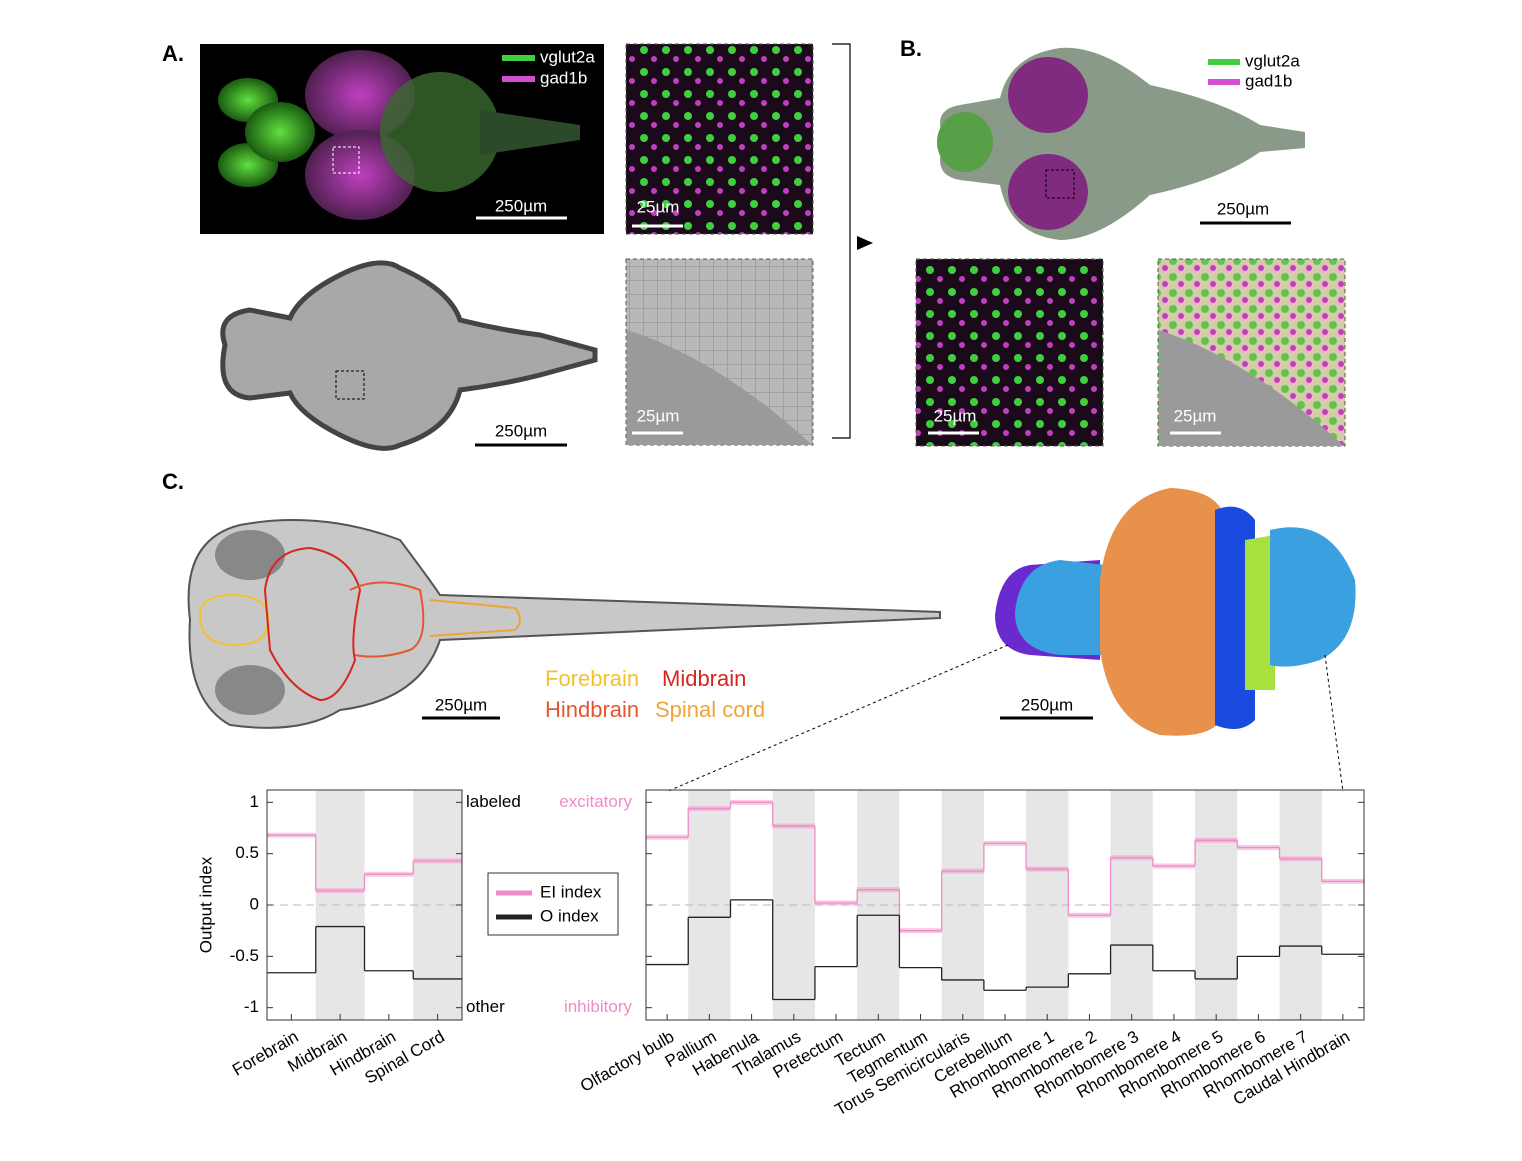 Image resolution: width=1522 pixels, height=1161 pixels. I want to click on y-tick-label: 1, so click(254, 801).